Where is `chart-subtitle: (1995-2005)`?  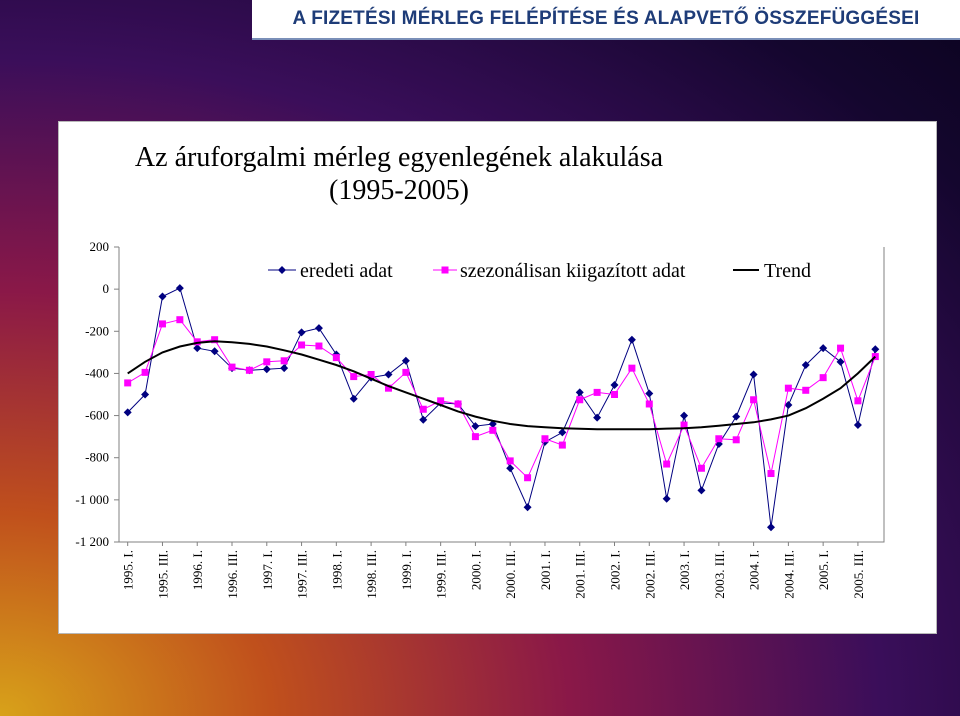
chart-subtitle: (1995-2005) is located at coordinates (399, 190).